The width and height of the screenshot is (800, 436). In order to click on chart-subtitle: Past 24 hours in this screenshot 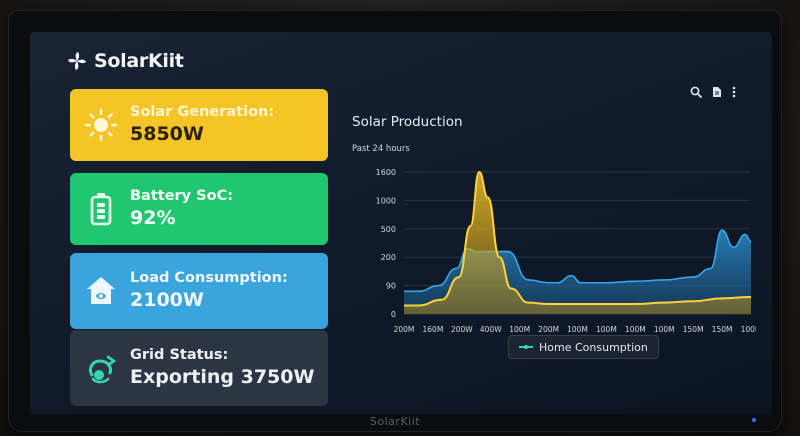, I will do `click(381, 149)`.